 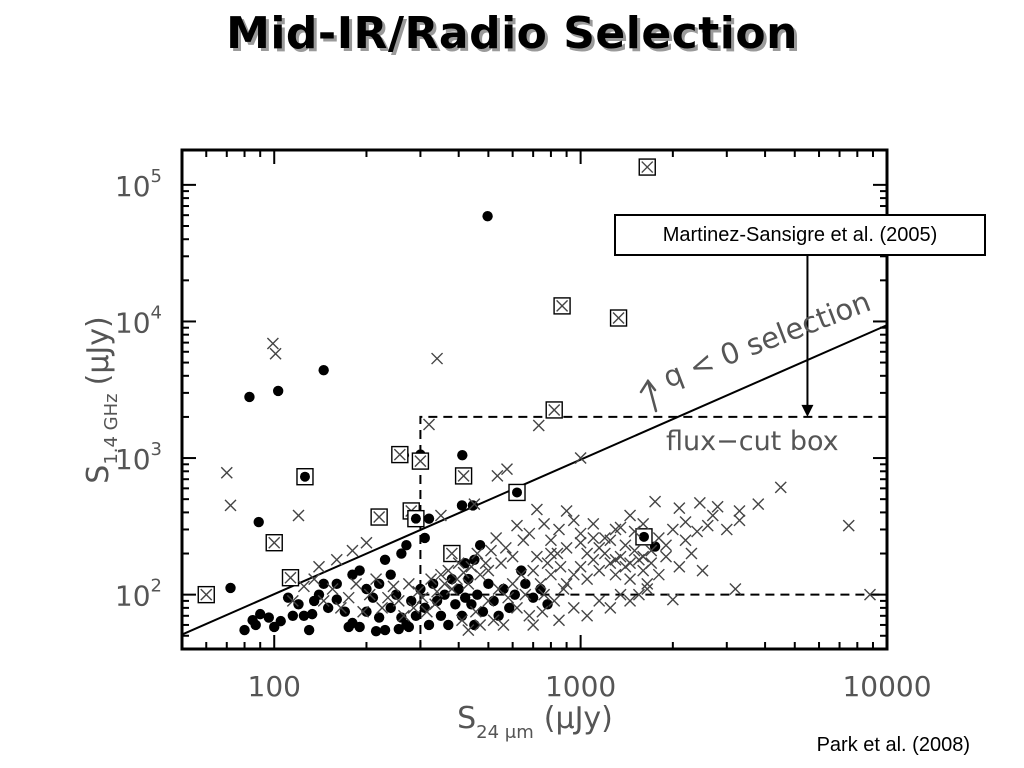 I want to click on line-label-arrow, so click(x=648, y=395).